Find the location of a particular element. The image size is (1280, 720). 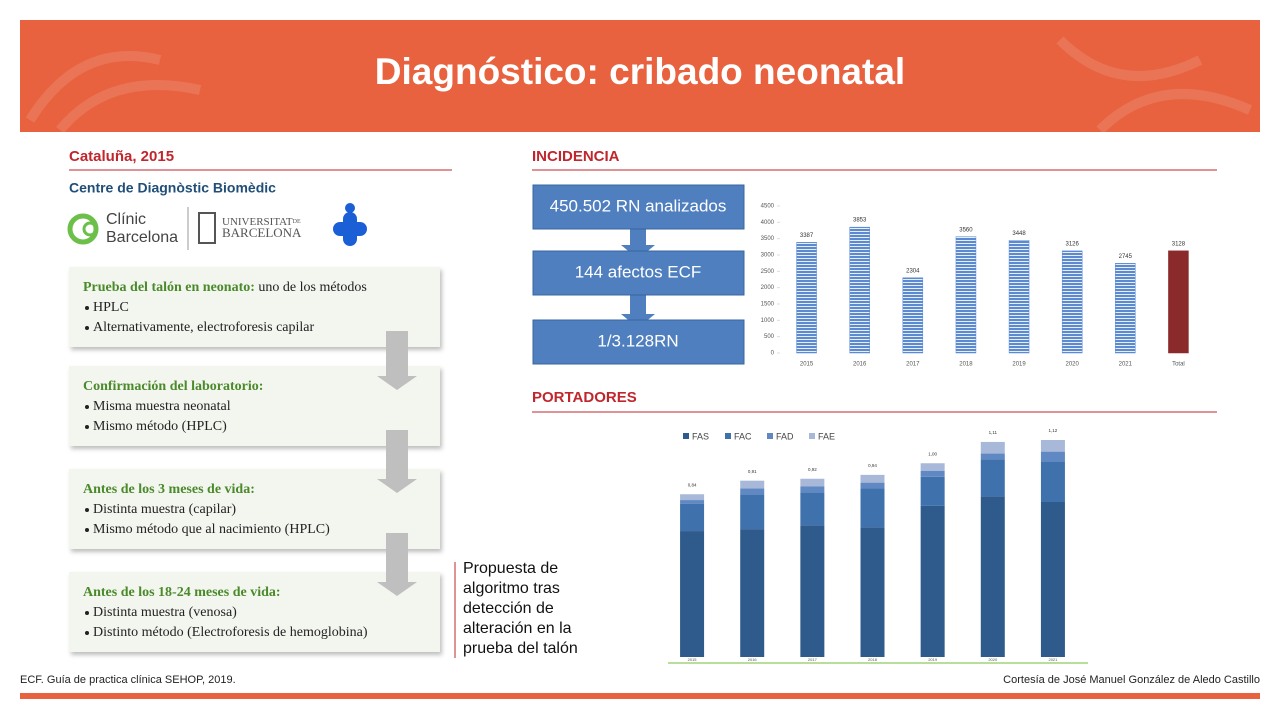

value-label: 3128 is located at coordinates (1179, 244).